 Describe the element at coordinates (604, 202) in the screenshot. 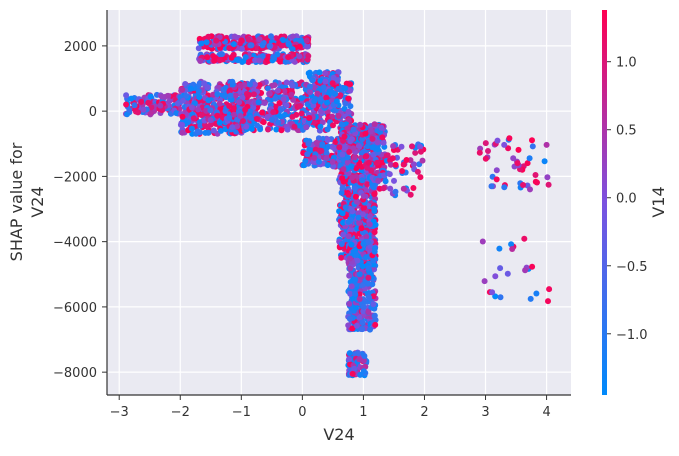

I see `colorbar` at that location.